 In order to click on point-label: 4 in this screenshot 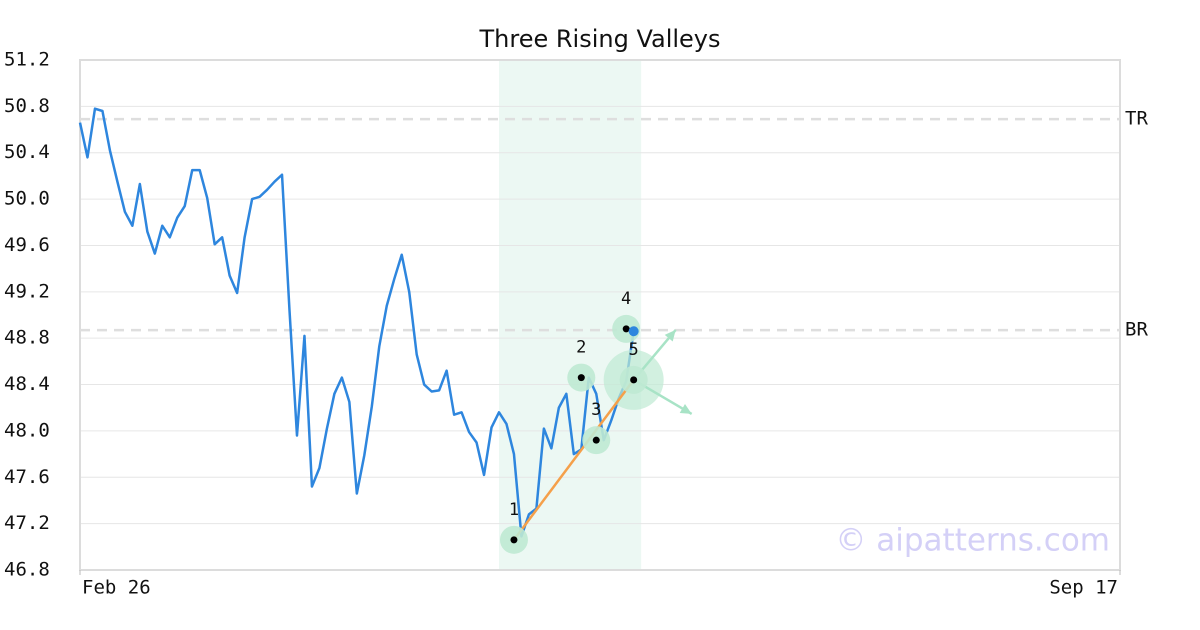, I will do `click(626, 299)`.